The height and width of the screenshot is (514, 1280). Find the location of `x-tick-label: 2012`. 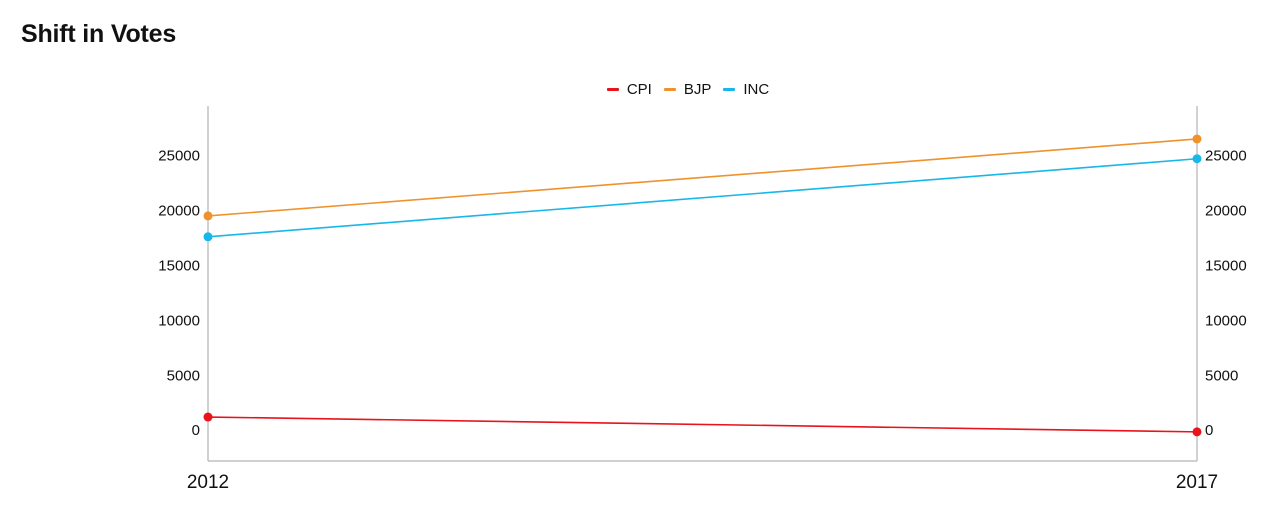

x-tick-label: 2012 is located at coordinates (208, 482).